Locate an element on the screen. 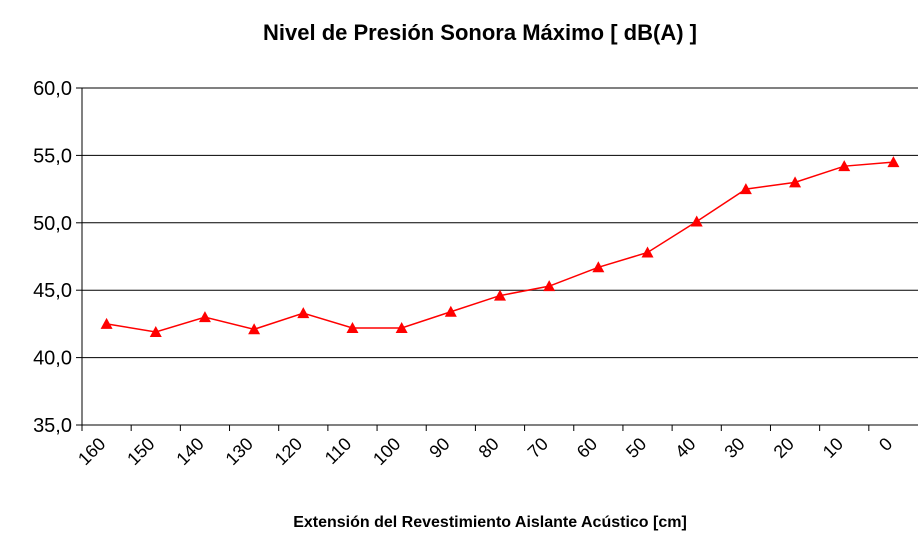 This screenshot has height=536, width=918. x-tick-label: 120 is located at coordinates (288, 451).